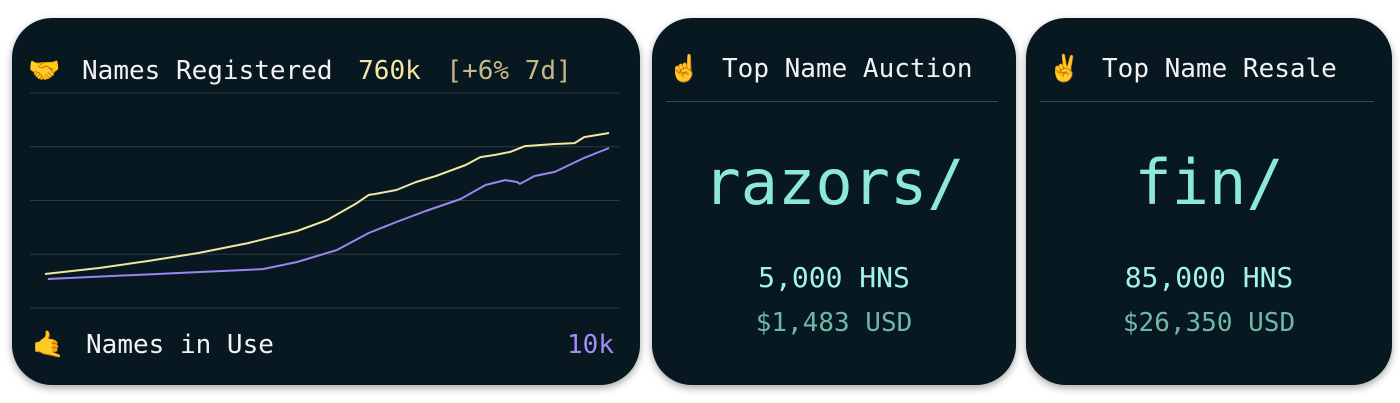  I want to click on icon: 🤙, so click(48, 345).